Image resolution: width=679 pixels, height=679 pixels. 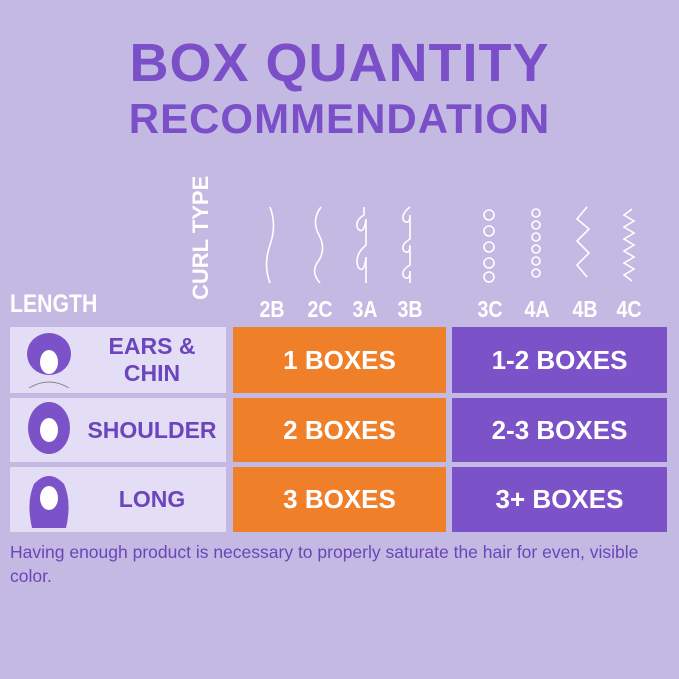 What do you see at coordinates (339, 430) in the screenshot?
I see `recommendation-2b-3b: 2 BOXES` at bounding box center [339, 430].